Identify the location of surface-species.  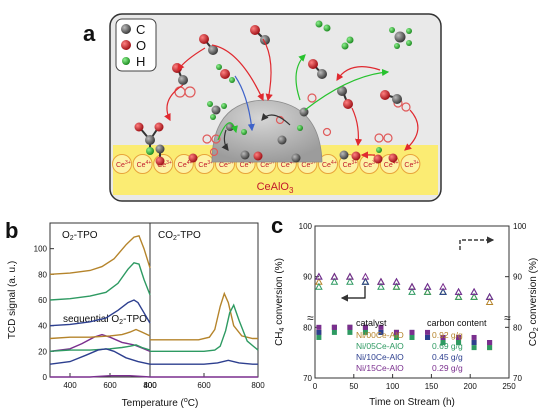
(276, 136).